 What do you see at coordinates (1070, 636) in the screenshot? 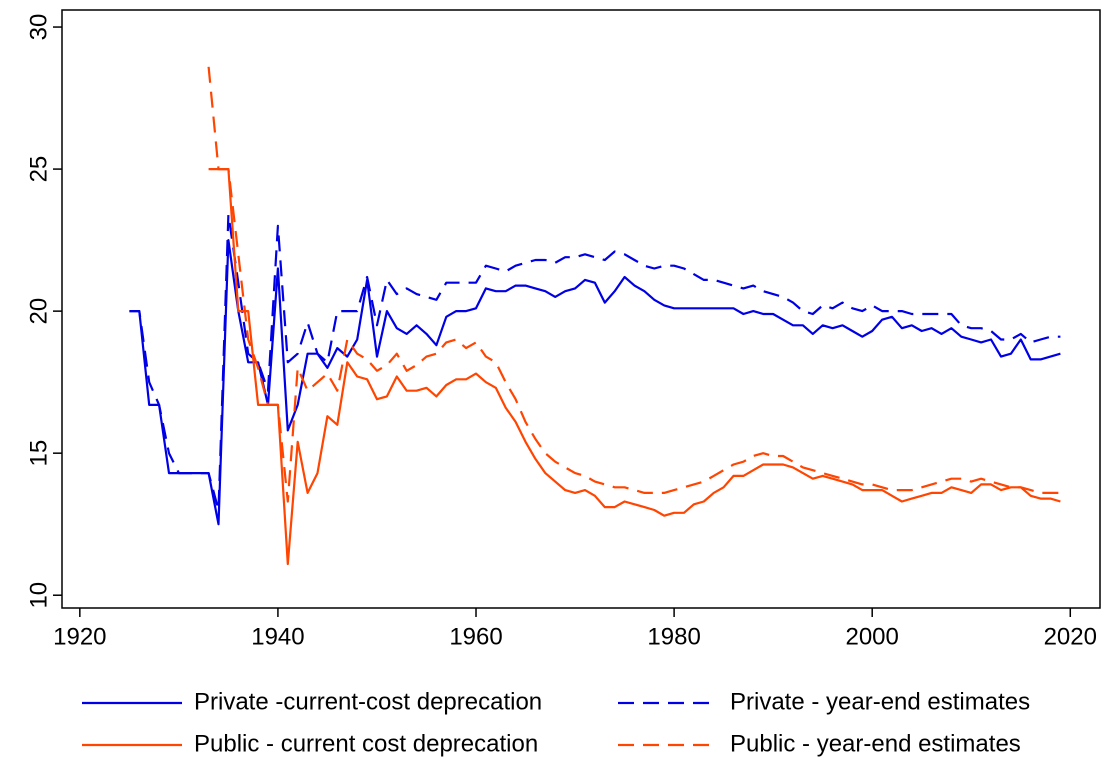
I see `x-tick-label: 2020` at bounding box center [1070, 636].